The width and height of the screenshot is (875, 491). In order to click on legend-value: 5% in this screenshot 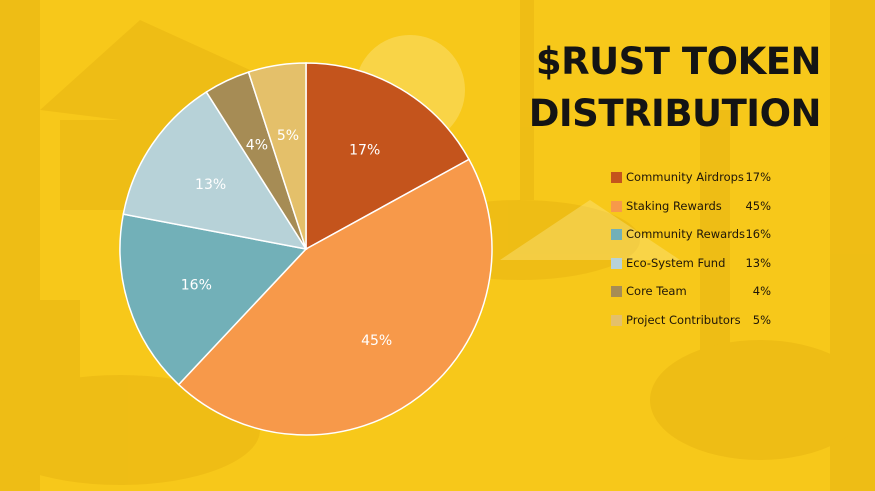, I will do `click(761, 319)`.